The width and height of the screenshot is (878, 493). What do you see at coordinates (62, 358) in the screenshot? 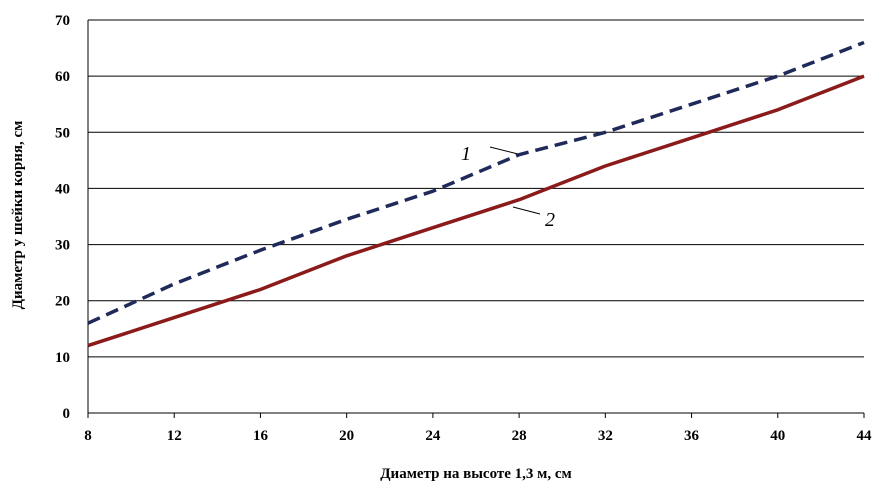
I see `y-tick-label: 10` at bounding box center [62, 358].